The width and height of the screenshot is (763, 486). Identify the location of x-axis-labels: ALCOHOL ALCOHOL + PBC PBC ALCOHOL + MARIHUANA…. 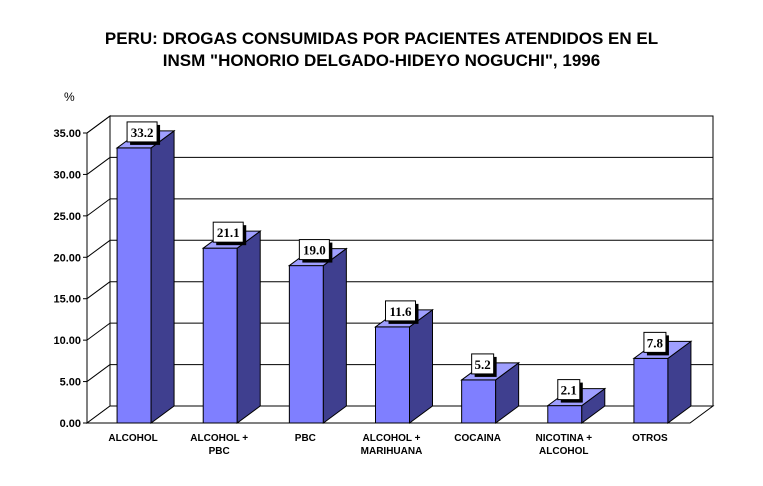
(388, 445).